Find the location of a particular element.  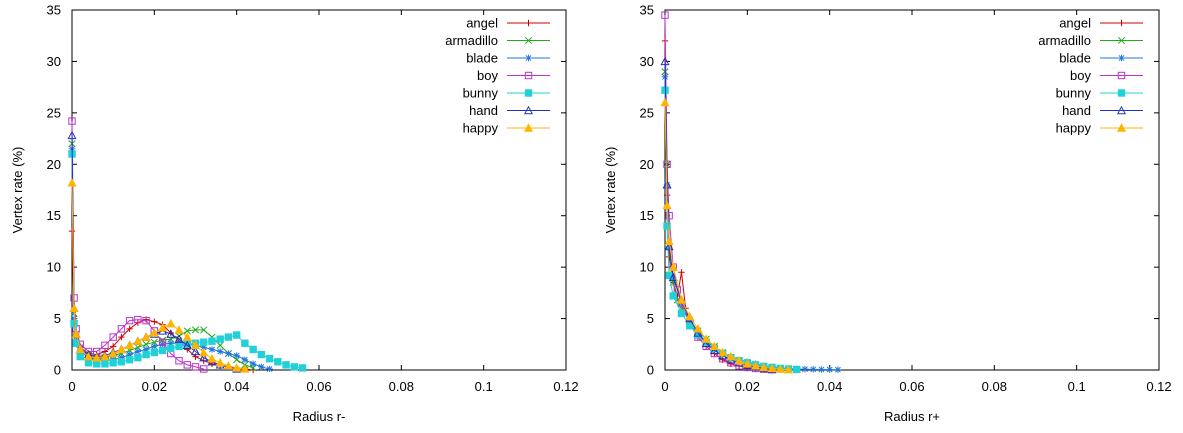

x-tick-label: 0.08 is located at coordinates (994, 386).